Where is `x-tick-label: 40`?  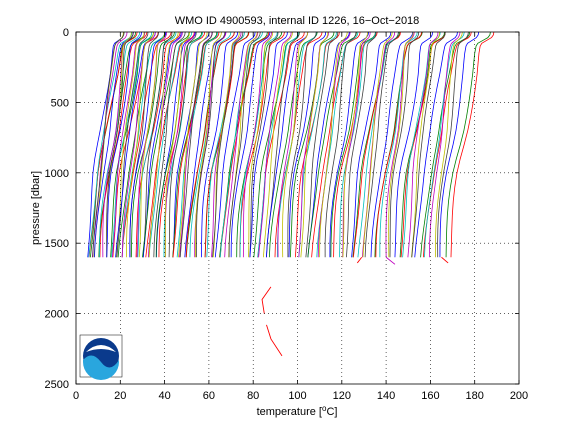
x-tick-label: 40 is located at coordinates (164, 396).